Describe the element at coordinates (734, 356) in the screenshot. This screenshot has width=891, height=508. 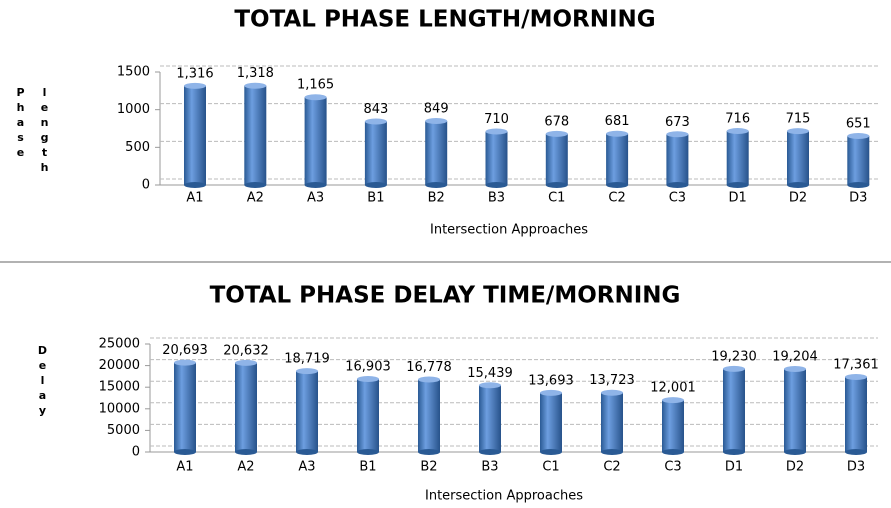
I see `value-label: 19,230` at that location.